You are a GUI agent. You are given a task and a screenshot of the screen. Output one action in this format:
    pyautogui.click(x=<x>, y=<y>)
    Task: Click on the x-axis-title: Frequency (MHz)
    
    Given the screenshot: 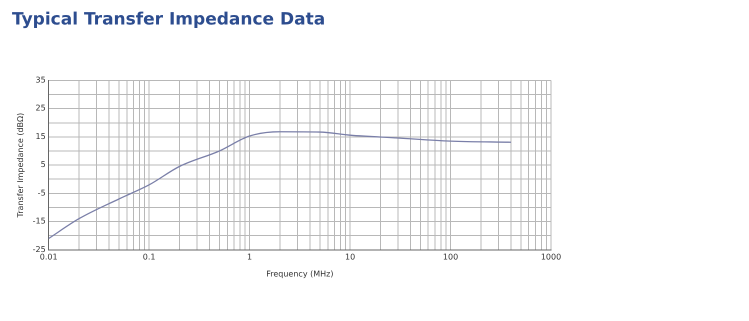 What is the action you would take?
    pyautogui.click(x=300, y=273)
    